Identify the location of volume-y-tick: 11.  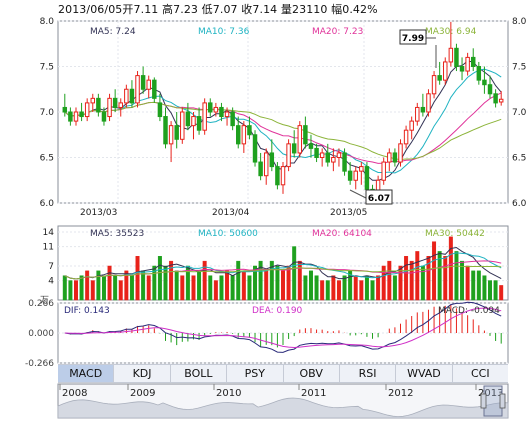
(48, 248).